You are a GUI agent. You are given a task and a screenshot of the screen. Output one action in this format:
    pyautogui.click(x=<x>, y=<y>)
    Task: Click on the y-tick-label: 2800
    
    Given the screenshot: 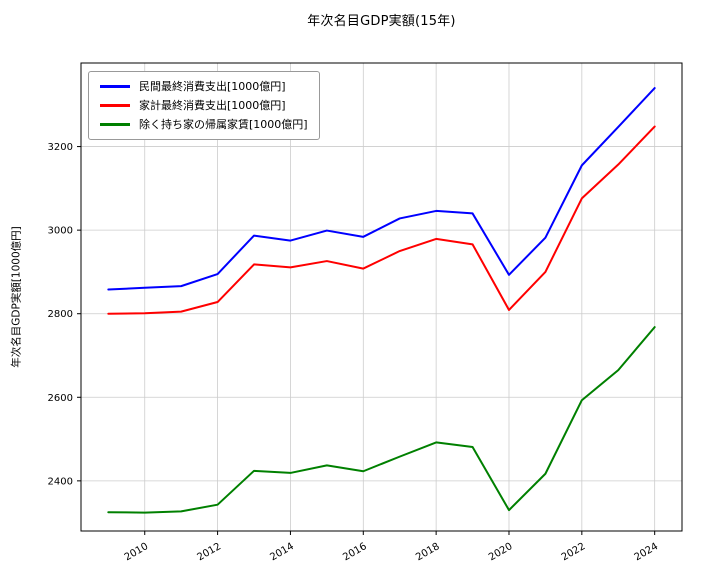 What is the action you would take?
    pyautogui.click(x=60, y=314)
    